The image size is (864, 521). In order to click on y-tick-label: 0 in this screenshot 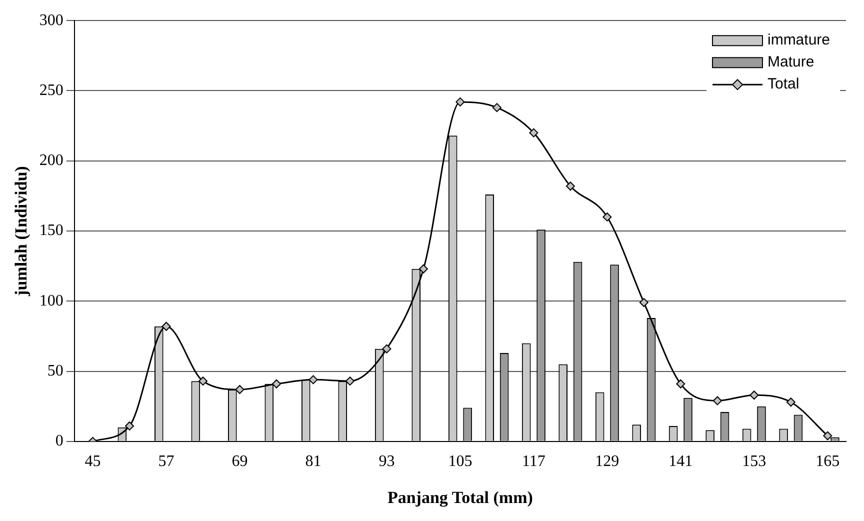, I will do `click(59, 441)`.